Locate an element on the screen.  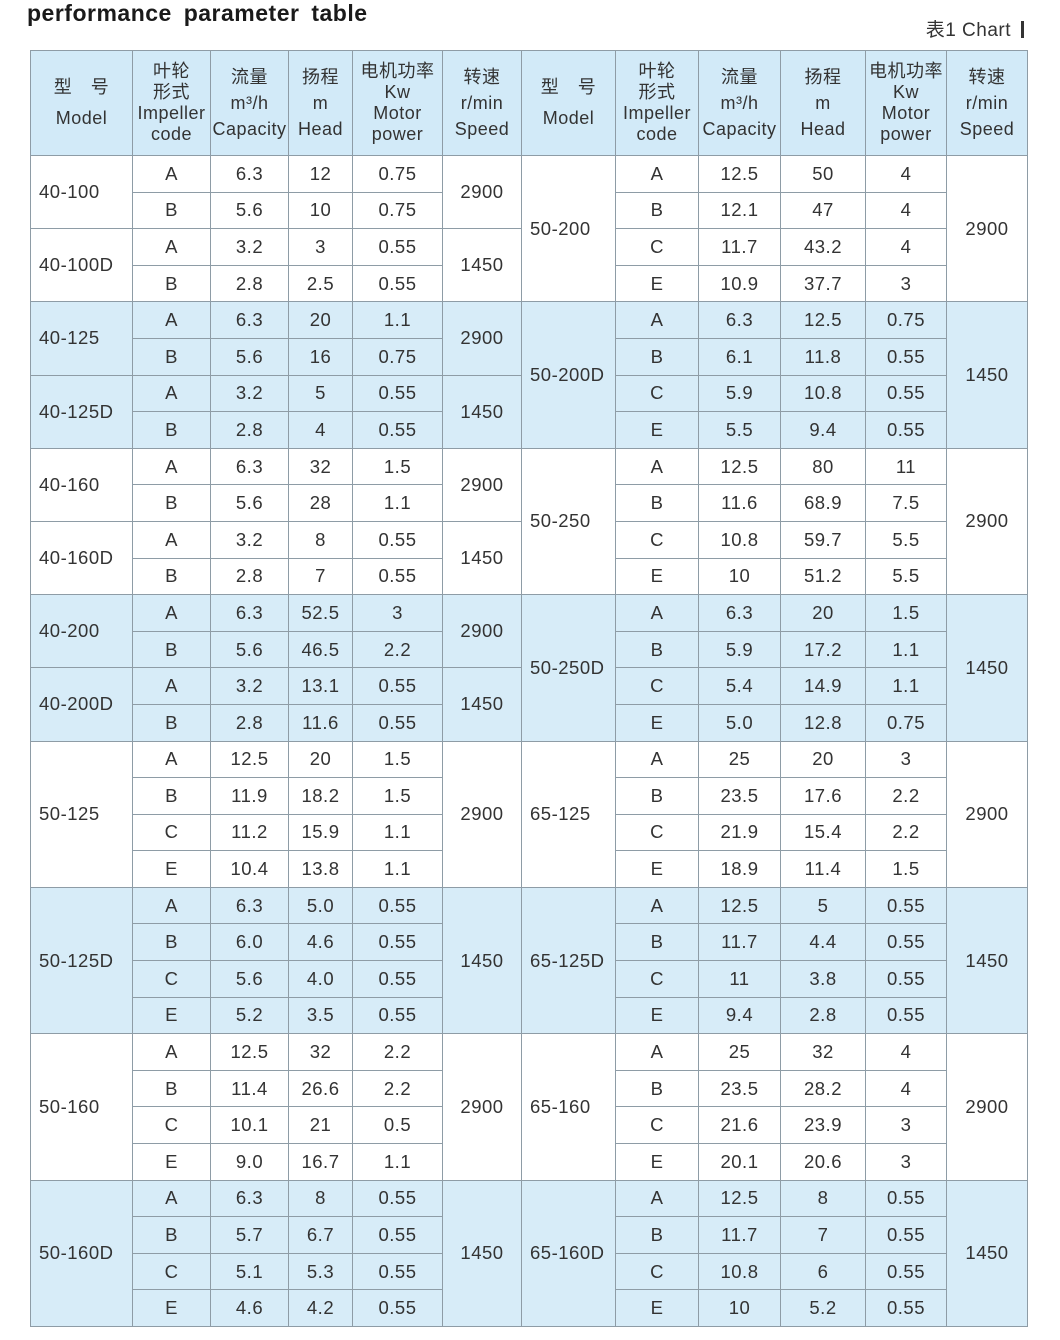
table-row: B 2.8 7 0.55 E 10 51.2 5.5 is located at coordinates (529, 576).